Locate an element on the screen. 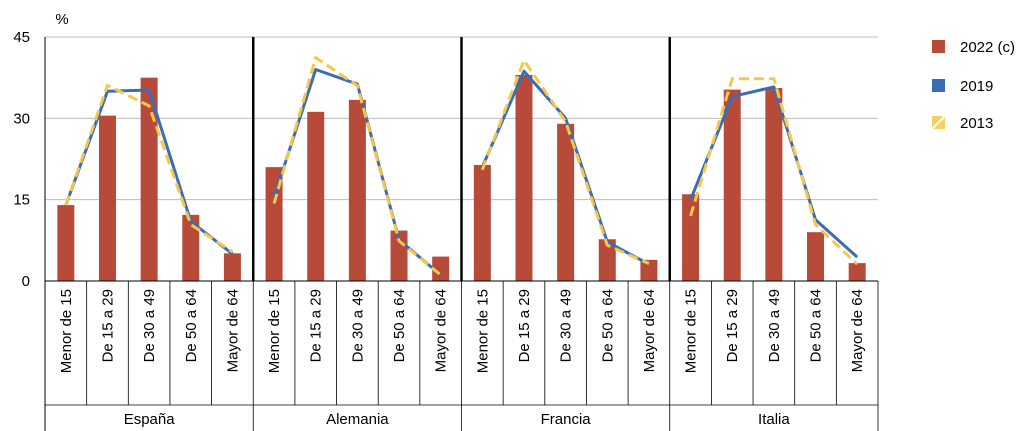  legend-swatch-hatch is located at coordinates (938, 122).